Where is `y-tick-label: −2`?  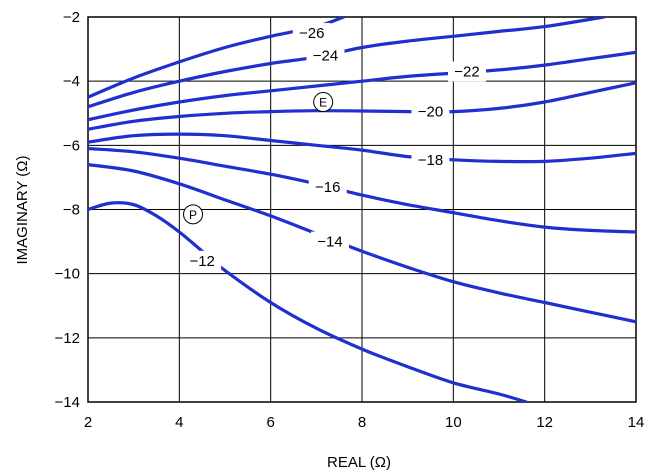
y-tick-label: −2 is located at coordinates (71, 17).